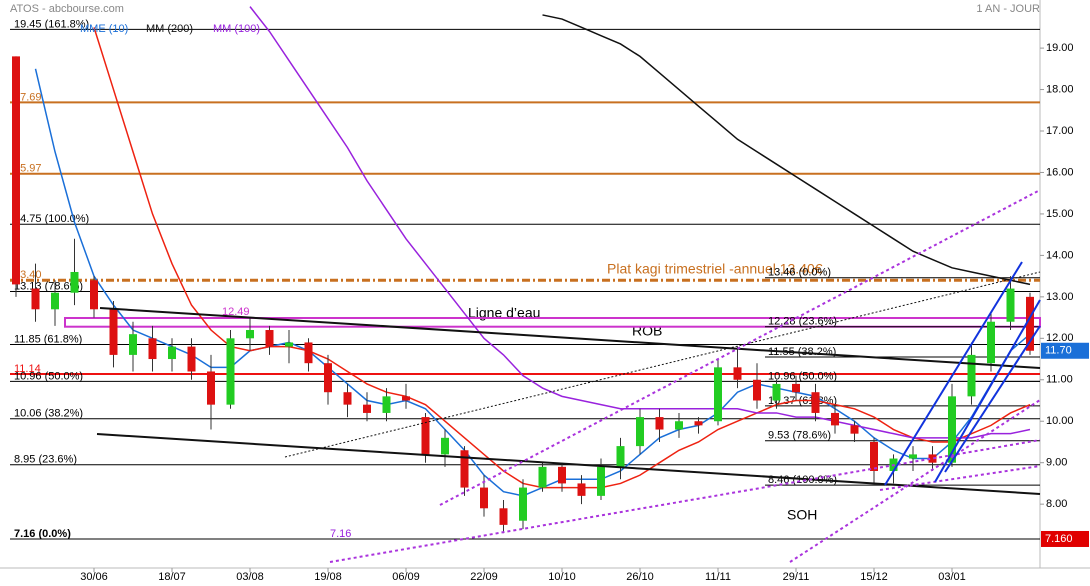 The height and width of the screenshot is (586, 1090). I want to click on price-label: 7.160, so click(1059, 539).